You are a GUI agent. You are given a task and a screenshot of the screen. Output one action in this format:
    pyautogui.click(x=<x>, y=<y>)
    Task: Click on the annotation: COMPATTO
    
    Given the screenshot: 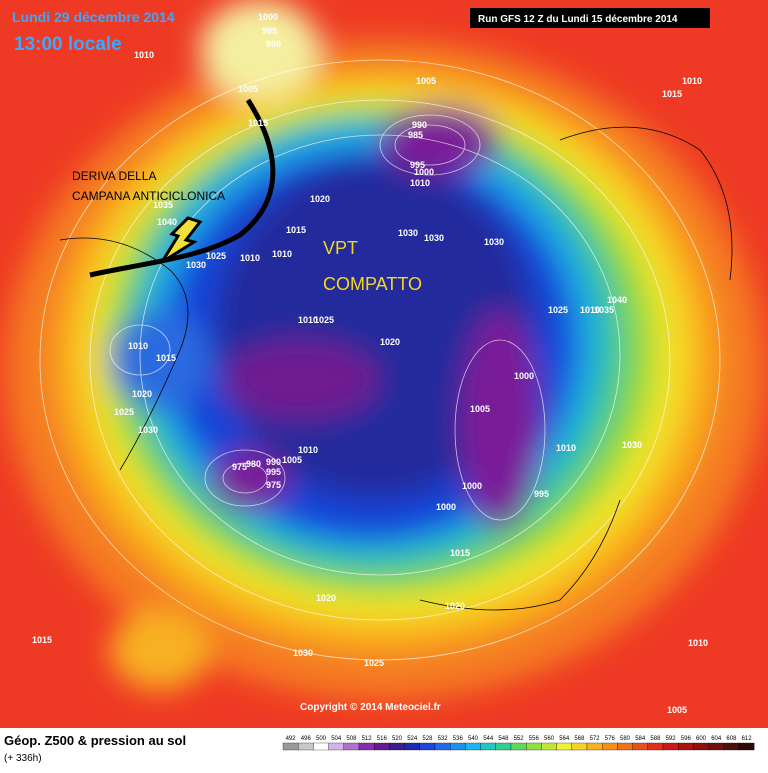 What is the action you would take?
    pyautogui.click(x=372, y=284)
    